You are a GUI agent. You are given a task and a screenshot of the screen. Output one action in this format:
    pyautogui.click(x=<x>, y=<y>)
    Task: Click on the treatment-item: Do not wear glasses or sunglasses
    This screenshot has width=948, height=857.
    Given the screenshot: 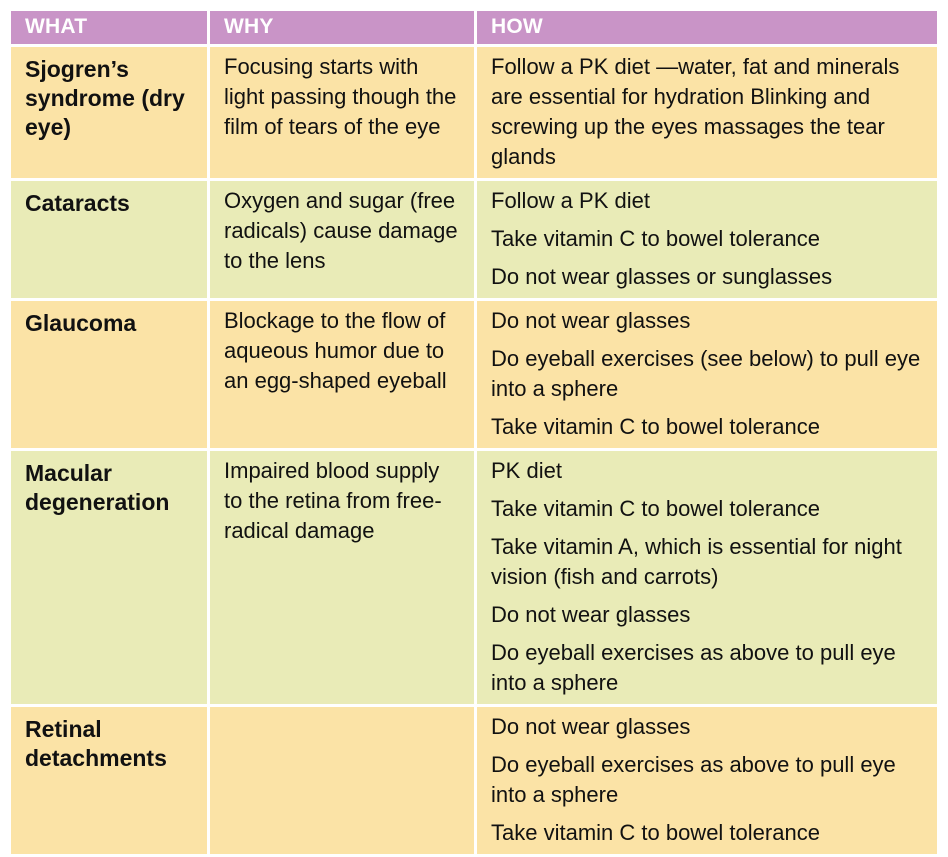 What is the action you would take?
    pyautogui.click(x=662, y=276)
    